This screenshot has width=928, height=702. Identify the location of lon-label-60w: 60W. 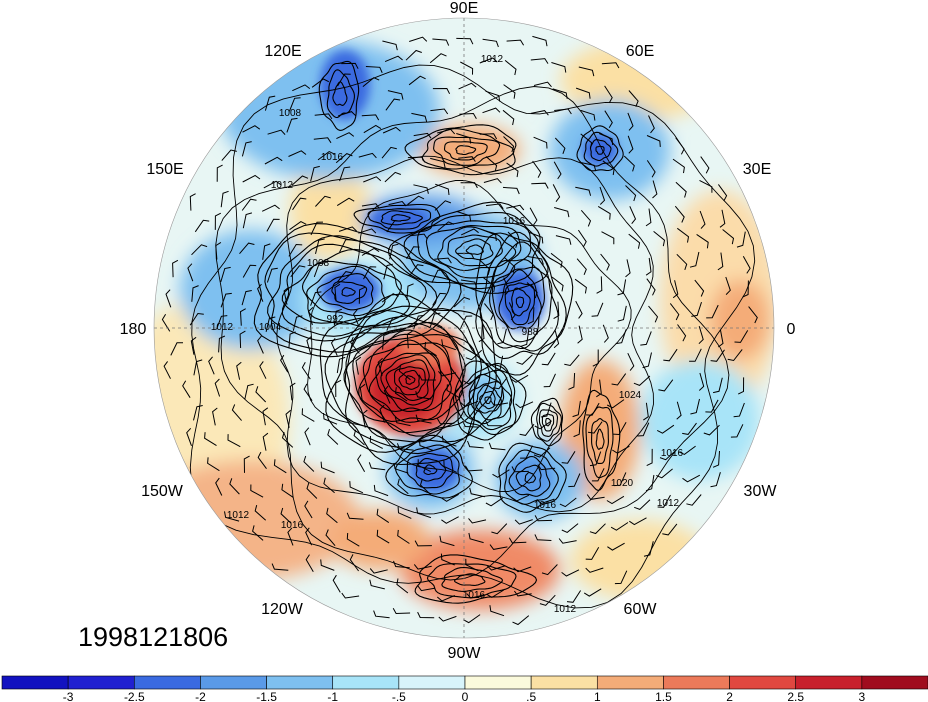
(641, 609).